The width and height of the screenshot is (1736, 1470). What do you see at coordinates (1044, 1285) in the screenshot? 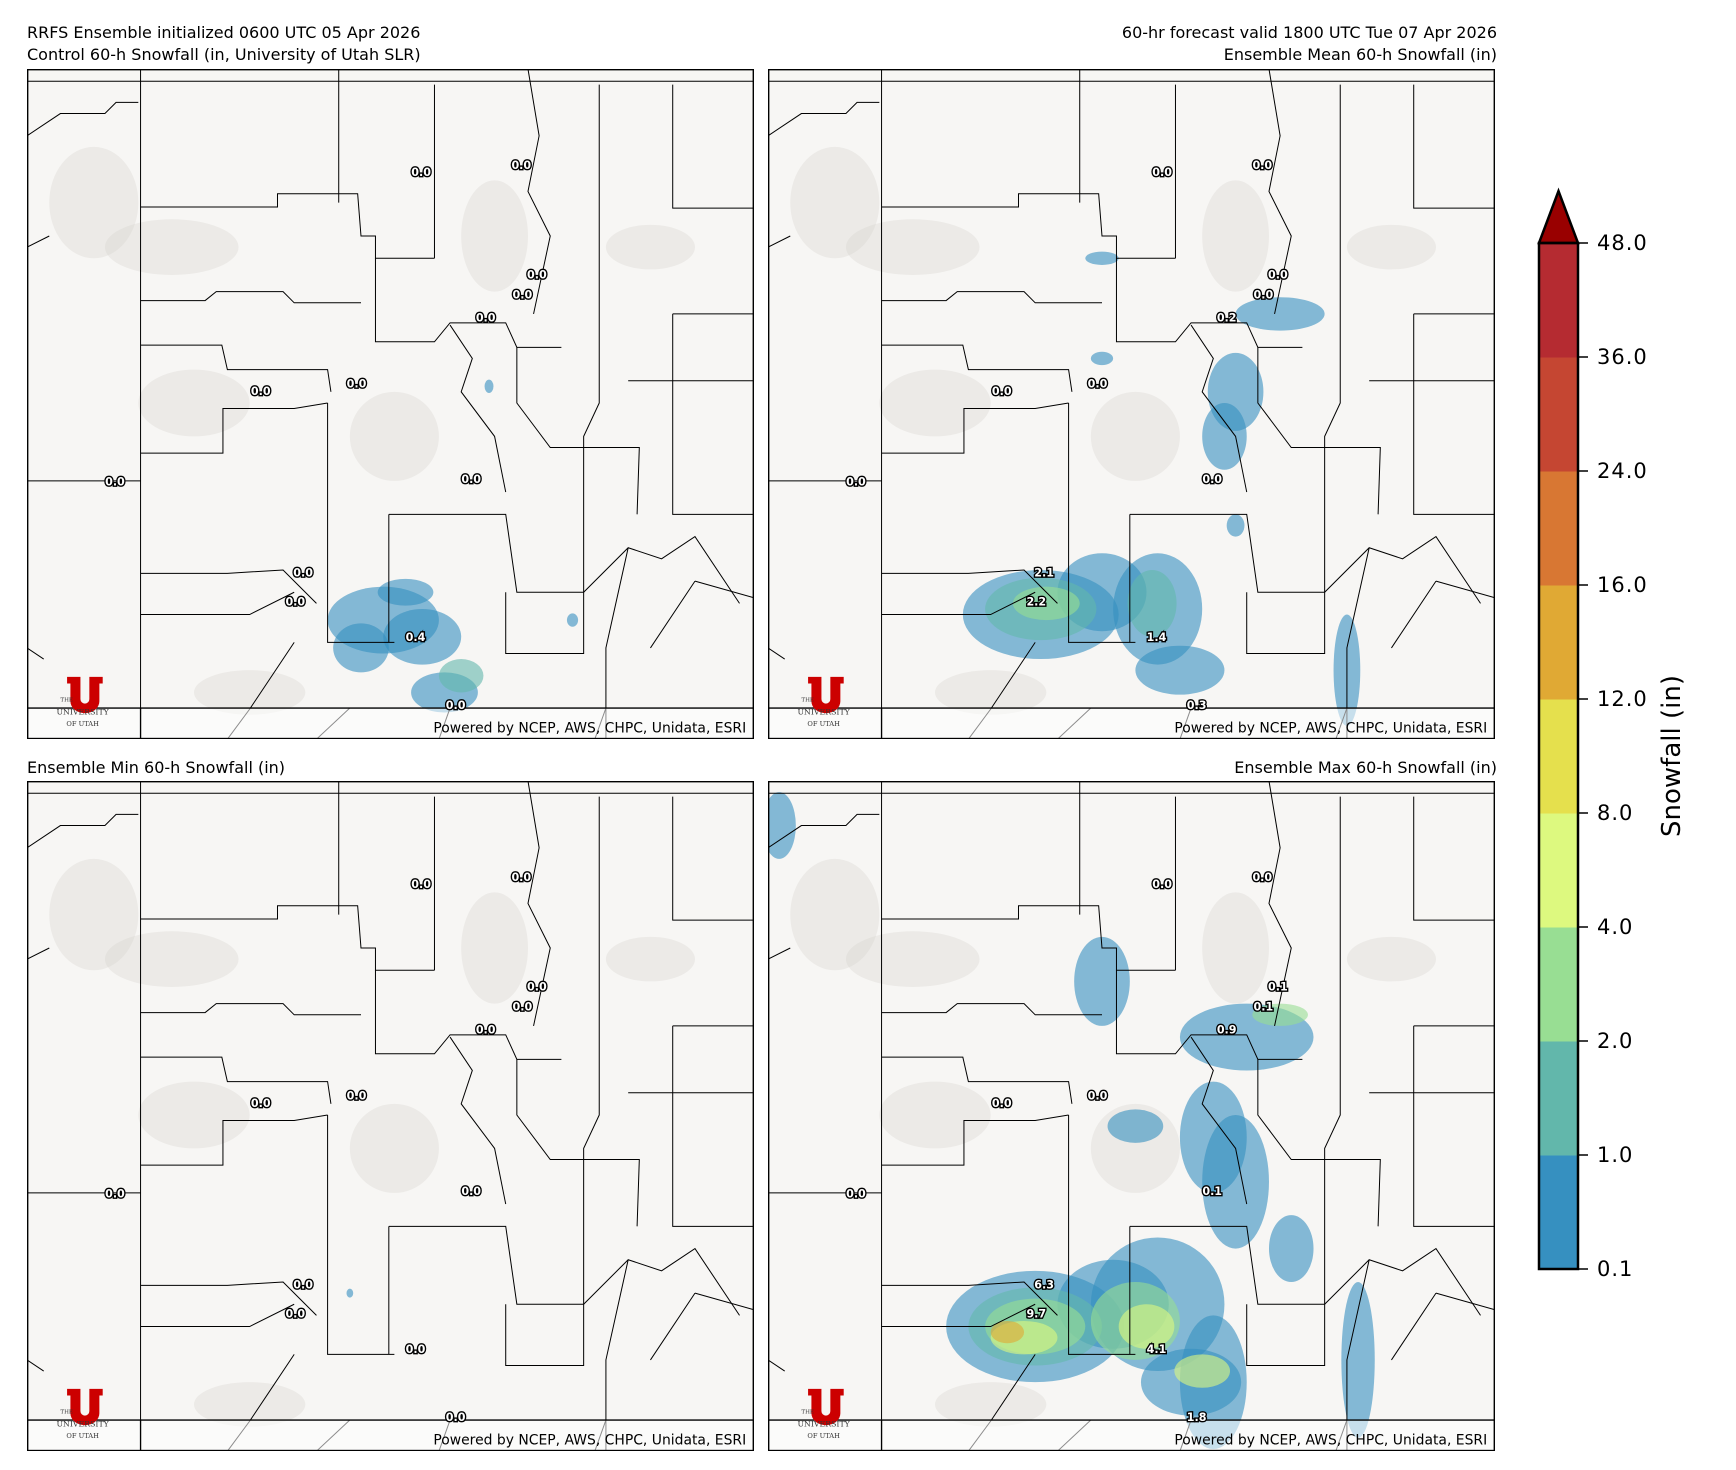
I see `point-value-label: 6.3` at bounding box center [1044, 1285].